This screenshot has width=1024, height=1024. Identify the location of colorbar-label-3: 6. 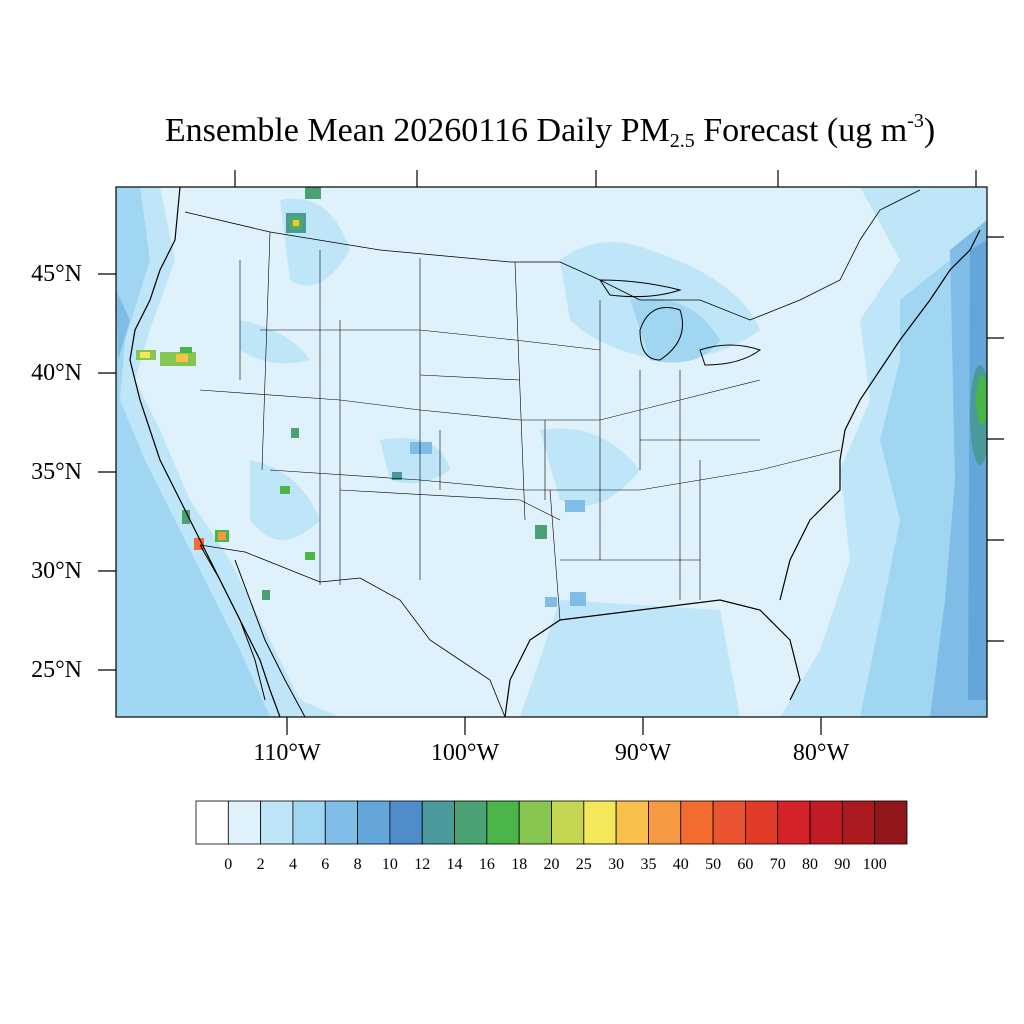
(325, 864).